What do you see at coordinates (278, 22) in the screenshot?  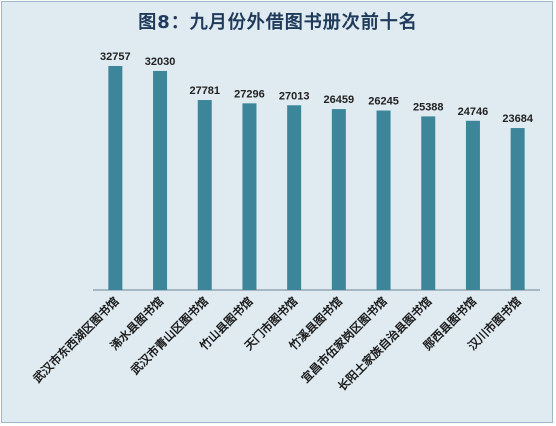 I see `chart-title: 图8：九月份外借图书册次前十名` at bounding box center [278, 22].